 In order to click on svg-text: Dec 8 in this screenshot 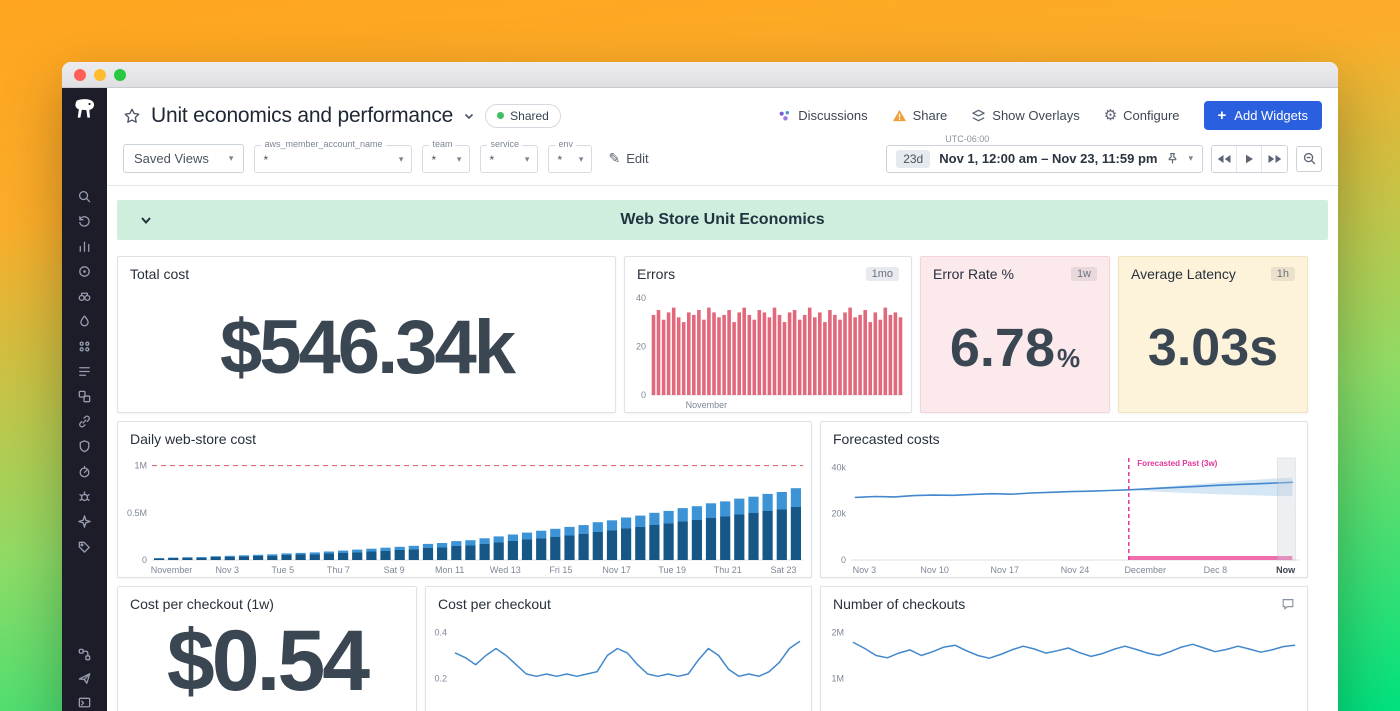, I will do `click(1216, 570)`.